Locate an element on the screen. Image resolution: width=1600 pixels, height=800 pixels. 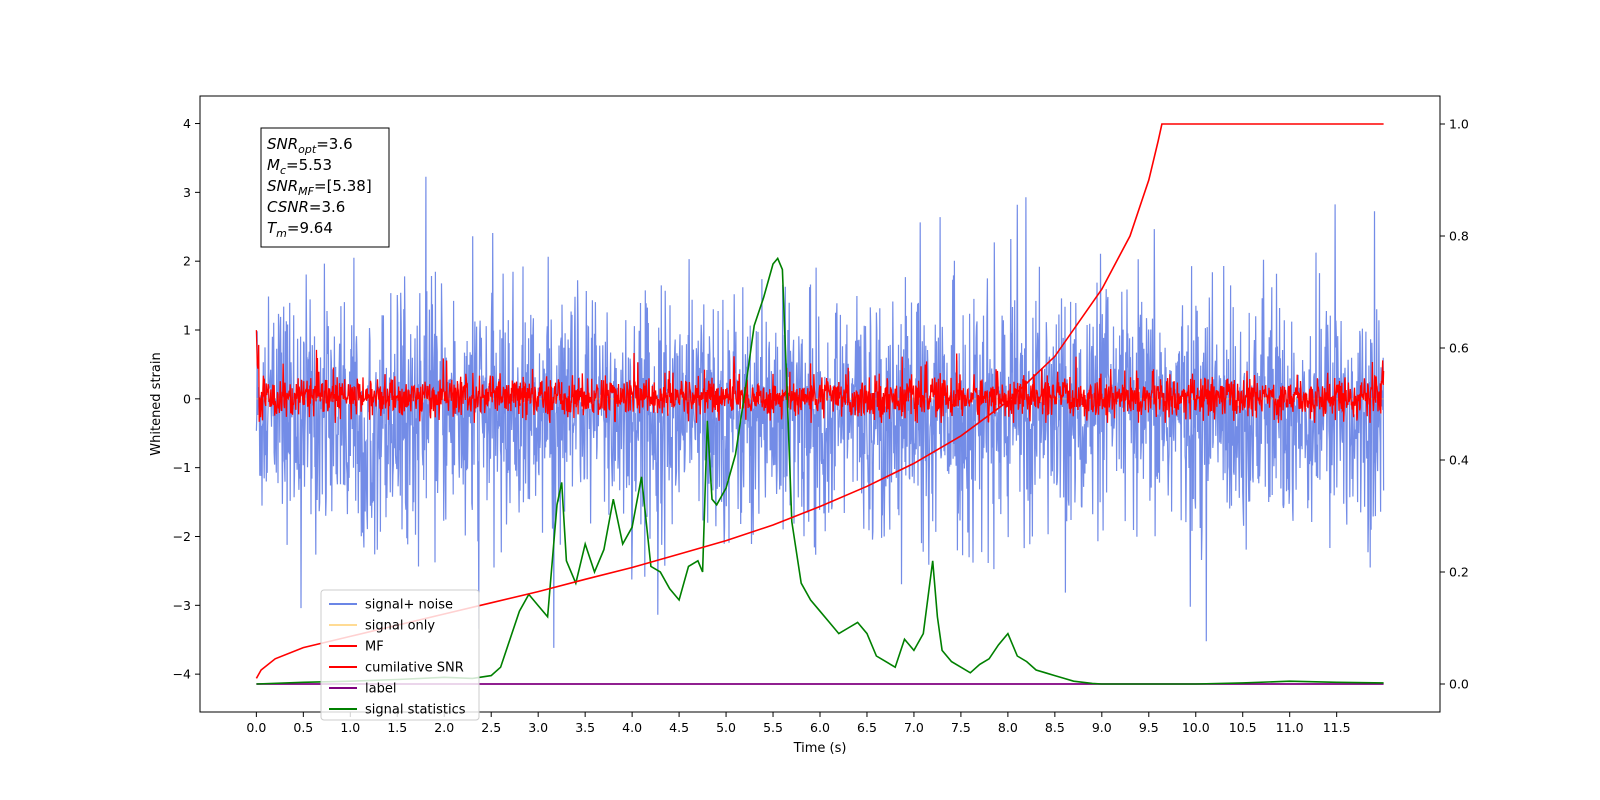
mf-line is located at coordinates (820, 377).